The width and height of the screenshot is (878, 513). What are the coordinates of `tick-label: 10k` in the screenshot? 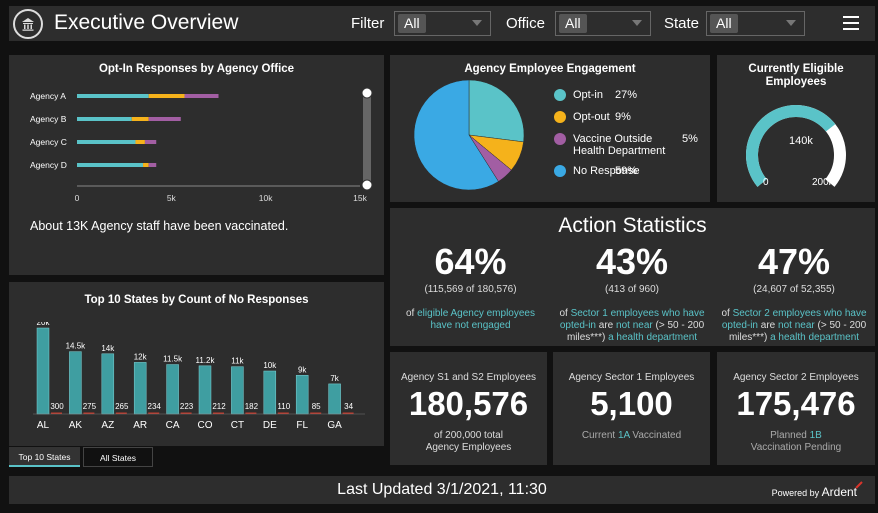 It's located at (266, 198).